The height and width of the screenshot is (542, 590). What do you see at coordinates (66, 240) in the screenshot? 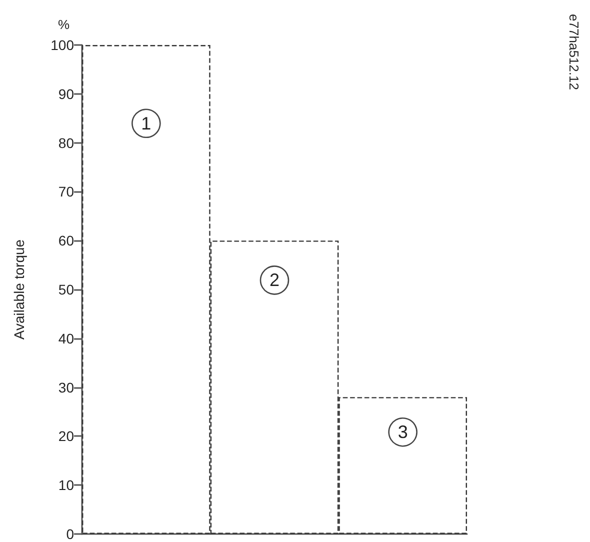
I see `y-tick-label: 60` at bounding box center [66, 240].